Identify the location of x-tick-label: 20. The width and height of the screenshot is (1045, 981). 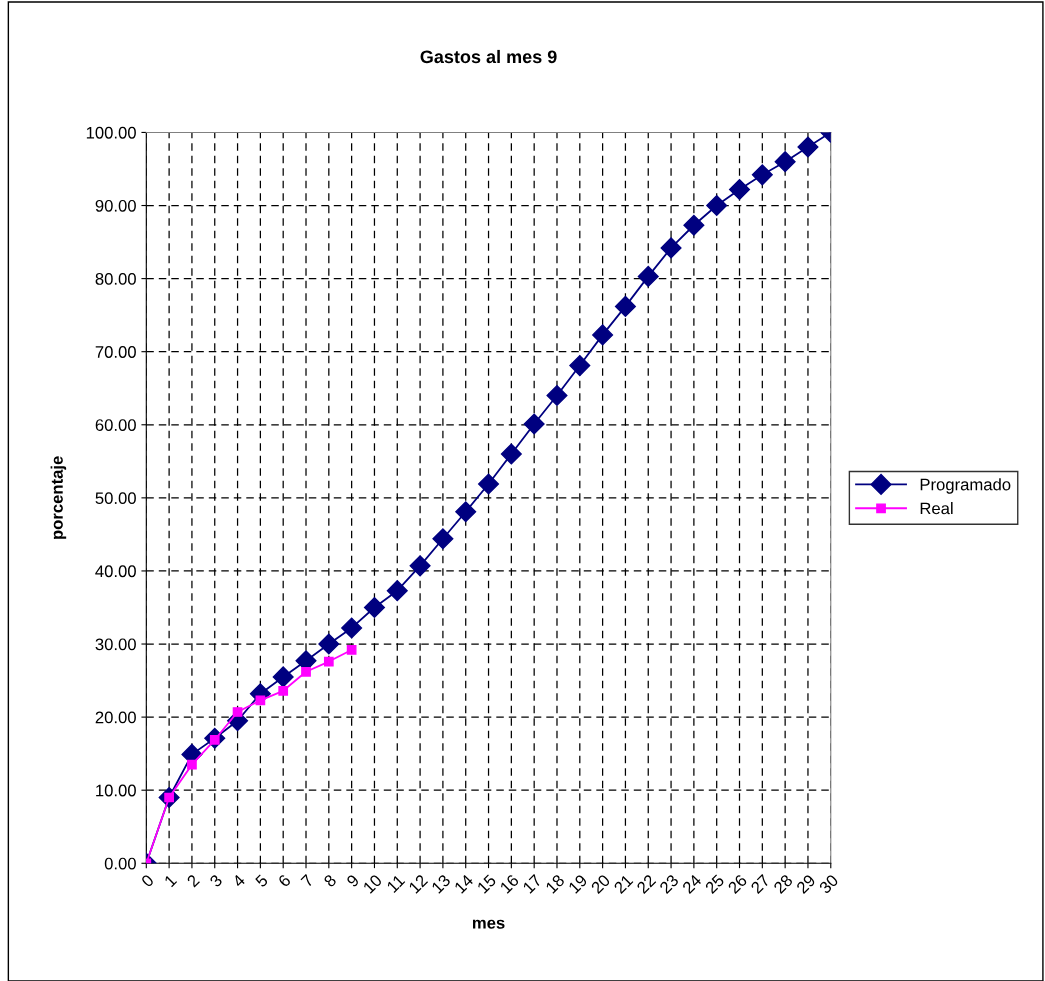
(600, 884).